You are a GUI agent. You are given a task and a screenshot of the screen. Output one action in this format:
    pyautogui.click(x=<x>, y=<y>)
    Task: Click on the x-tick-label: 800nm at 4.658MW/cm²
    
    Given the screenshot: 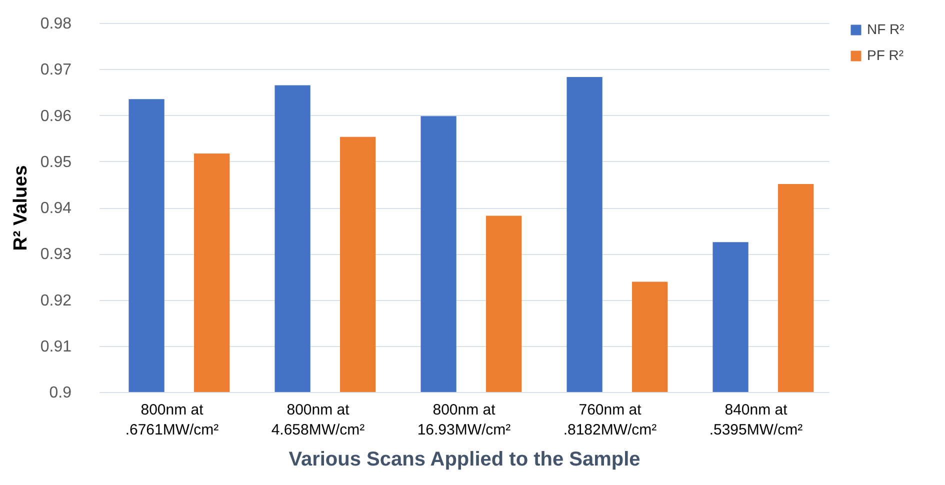 What is the action you would take?
    pyautogui.click(x=318, y=420)
    